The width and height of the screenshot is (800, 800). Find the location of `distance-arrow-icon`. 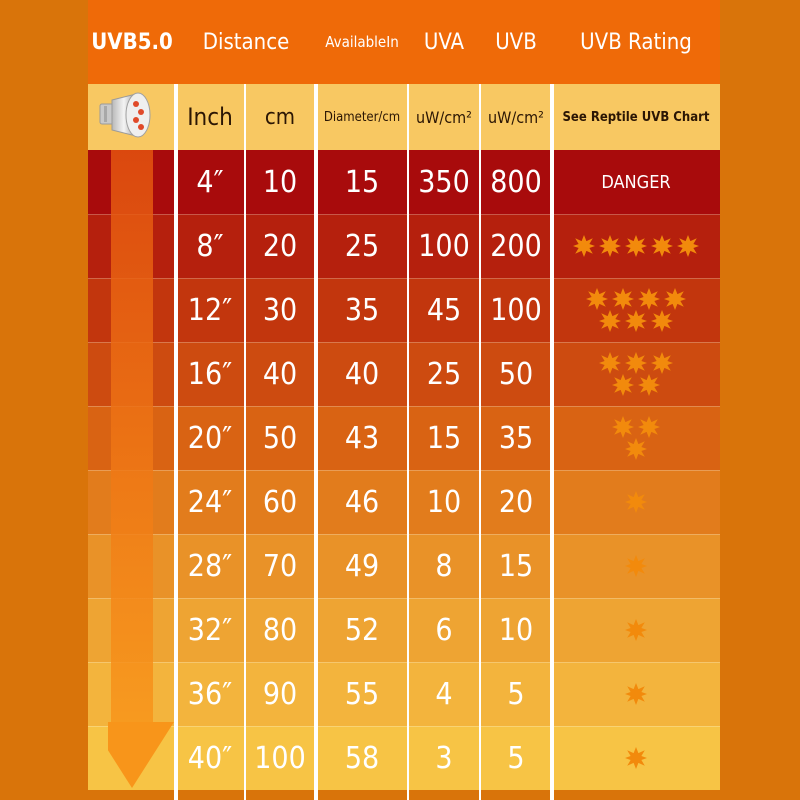

distance-arrow-icon is located at coordinates (141, 469).